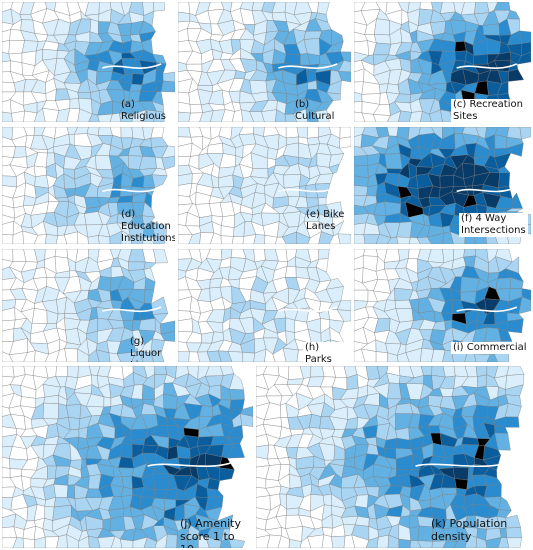 The width and height of the screenshot is (533, 550). What do you see at coordinates (442, 305) in the screenshot?
I see `map-panel-i: (i) Commercial` at bounding box center [442, 305].